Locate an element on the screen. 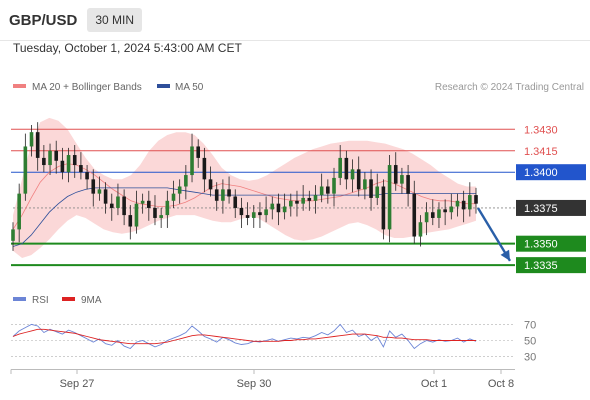 The image size is (590, 400). rsi-line is located at coordinates (244, 336).